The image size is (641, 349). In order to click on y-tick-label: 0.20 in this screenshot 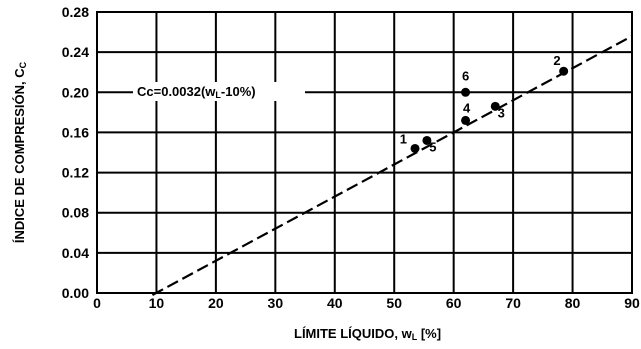, I will do `click(75, 92)`.